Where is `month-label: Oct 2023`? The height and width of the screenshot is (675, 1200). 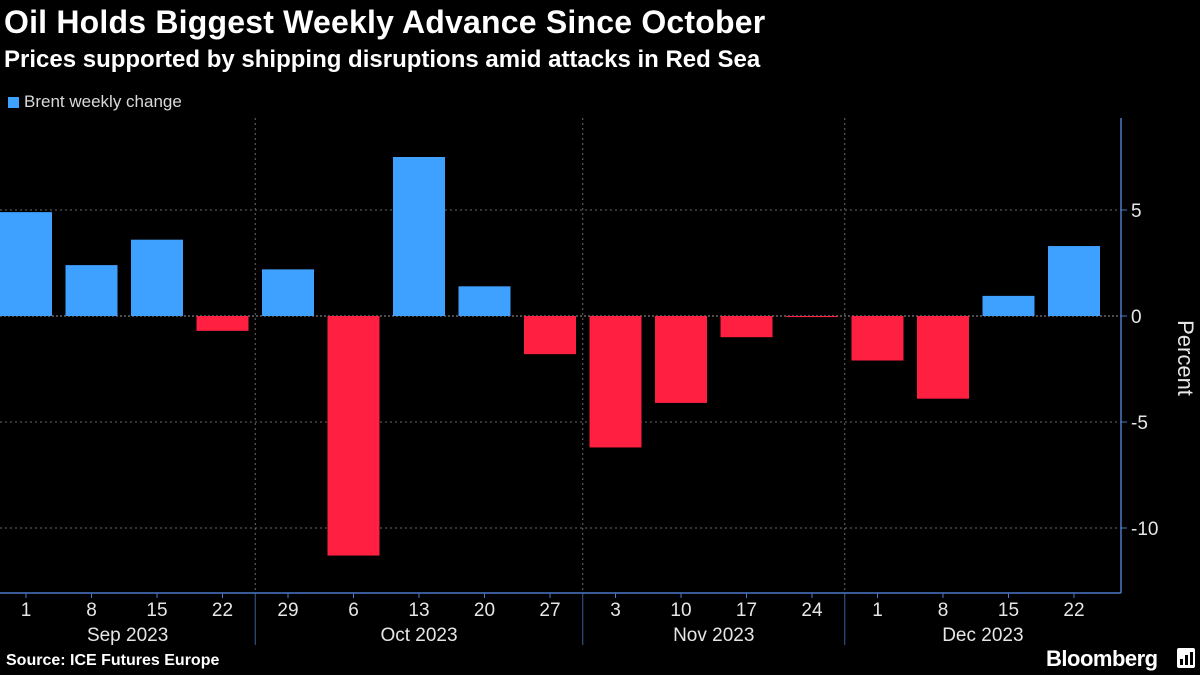
month-label: Oct 2023 is located at coordinates (418, 635).